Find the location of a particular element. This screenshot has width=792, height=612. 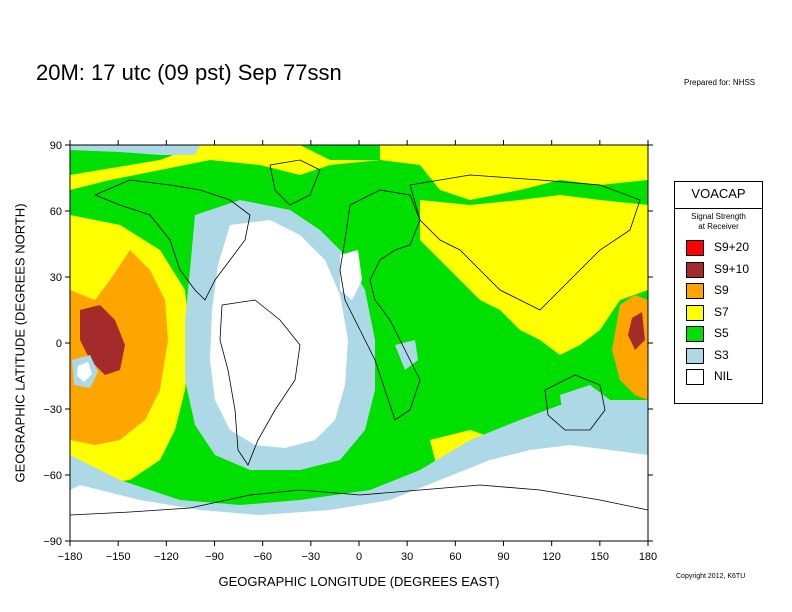

s3-region-australia is located at coordinates (585, 412).